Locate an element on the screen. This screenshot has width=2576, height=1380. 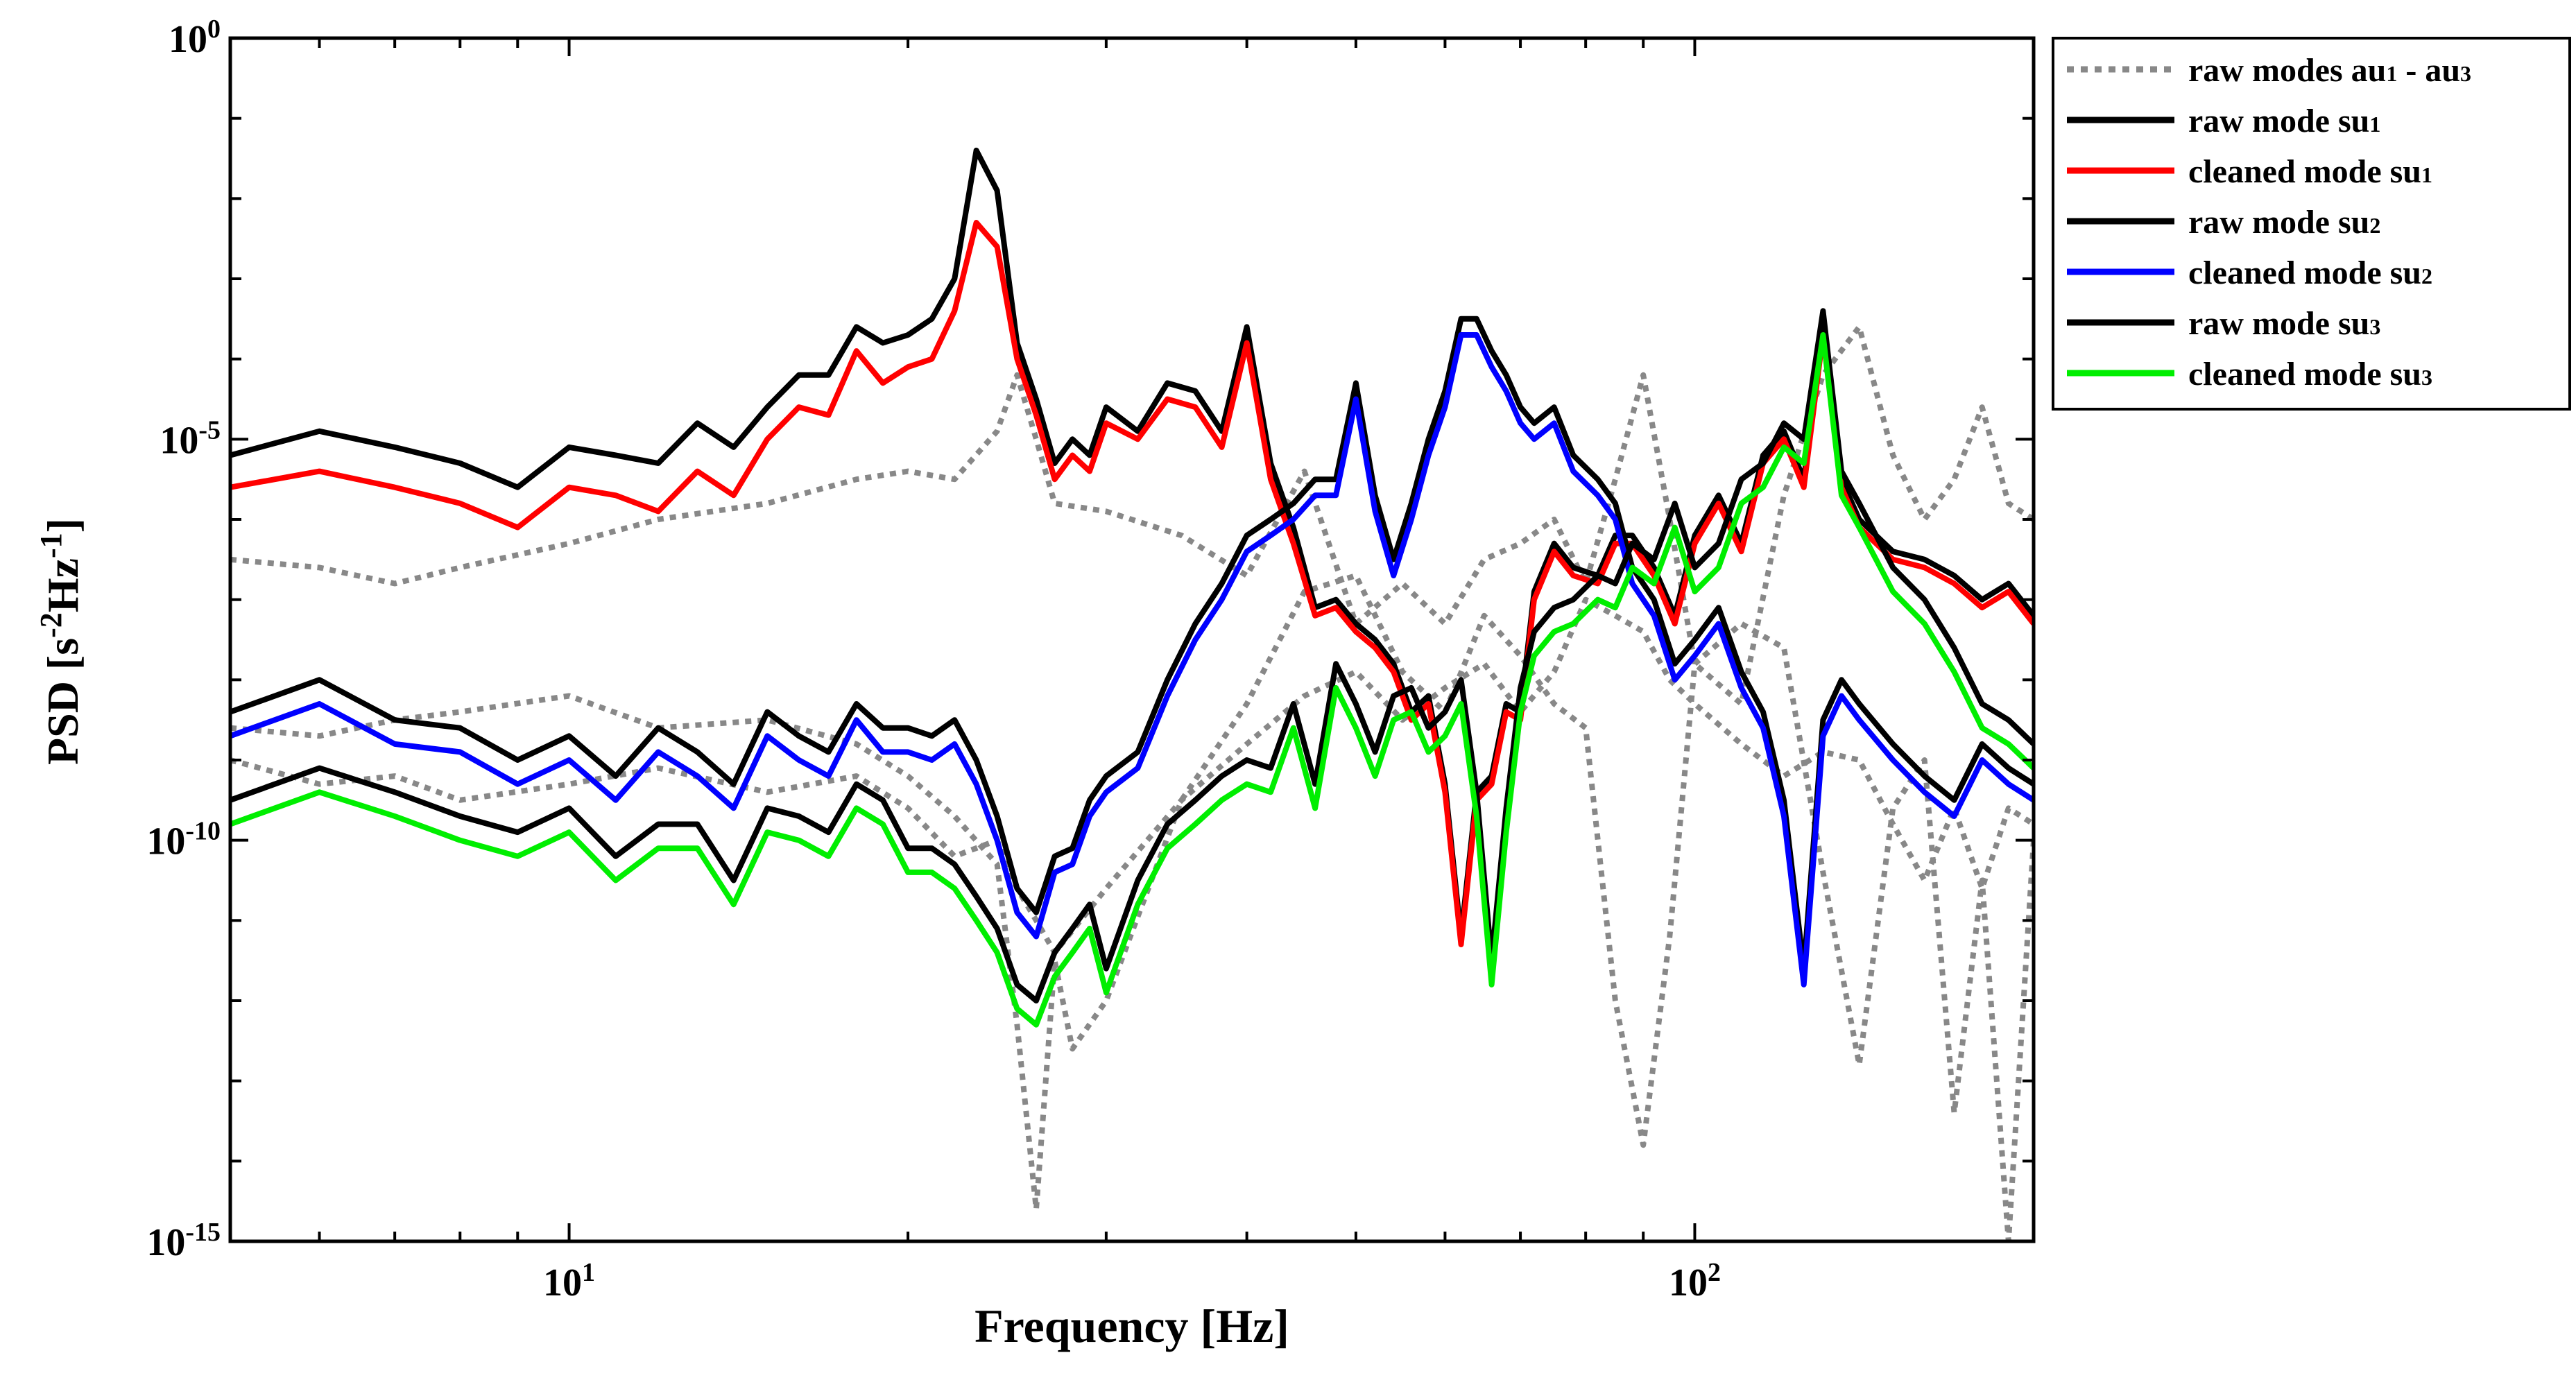
legend-label-3: raw mode su2 is located at coordinates (2284, 222).